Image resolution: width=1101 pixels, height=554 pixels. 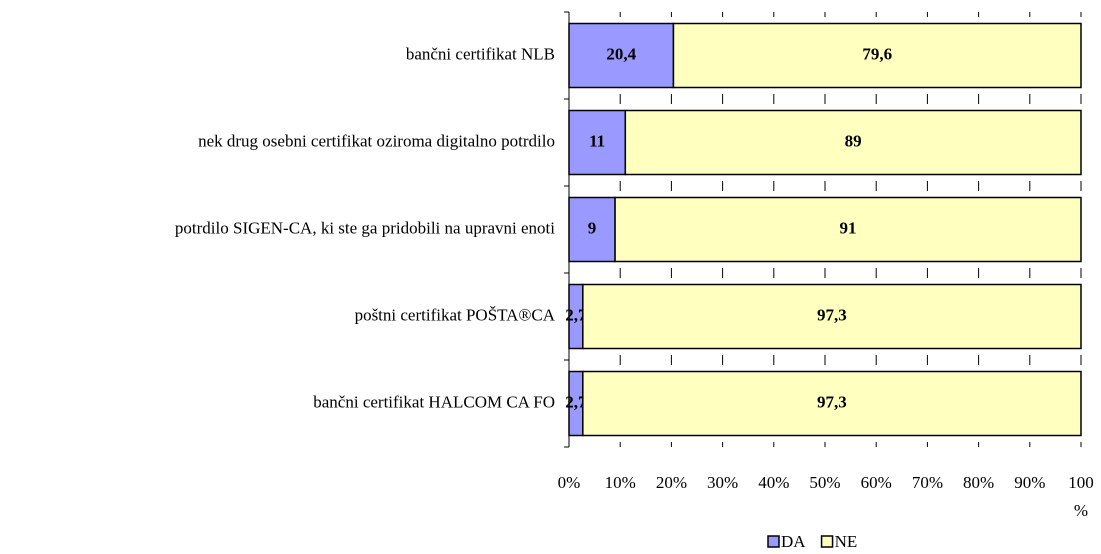 I want to click on category-label: poštni certifikat POŠTA®CA, so click(x=455, y=314).